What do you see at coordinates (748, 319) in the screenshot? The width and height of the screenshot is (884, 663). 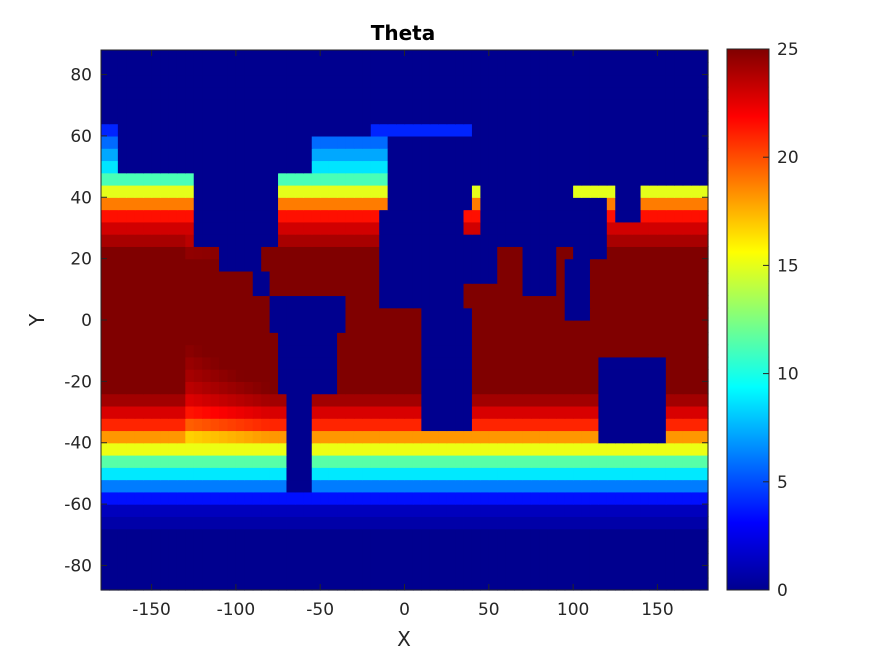 I see `colorbar` at bounding box center [748, 319].